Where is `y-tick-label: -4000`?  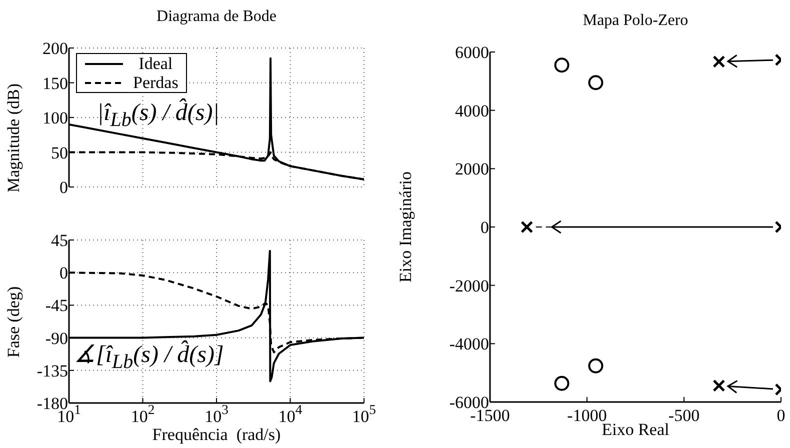
y-tick-label: -4000 is located at coordinates (469, 344).